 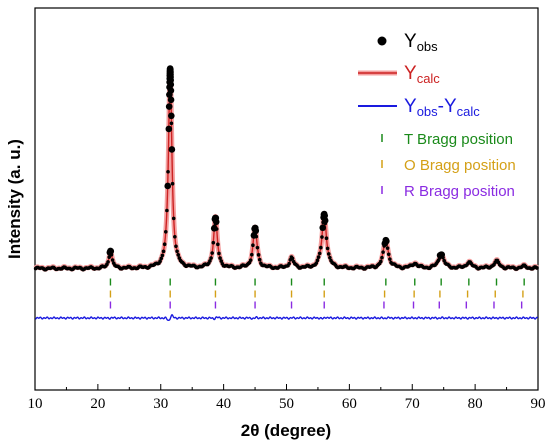 I want to click on x-tick-label: 50, so click(x=286, y=404).